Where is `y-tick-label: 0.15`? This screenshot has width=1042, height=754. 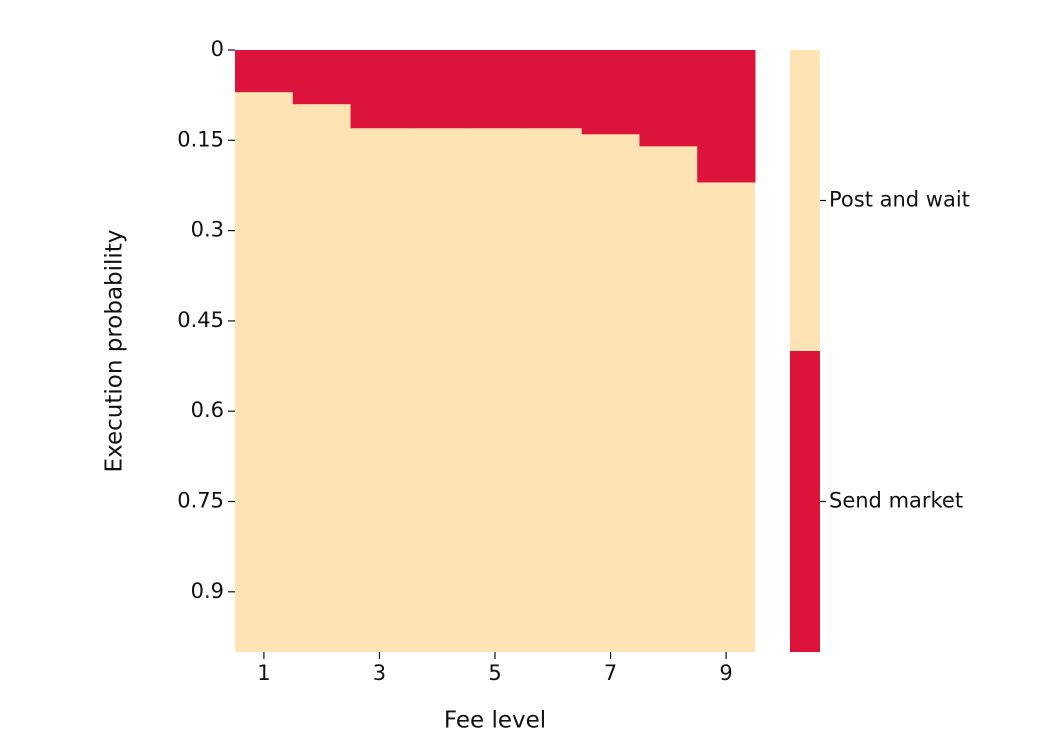 y-tick-label: 0.15 is located at coordinates (200, 139).